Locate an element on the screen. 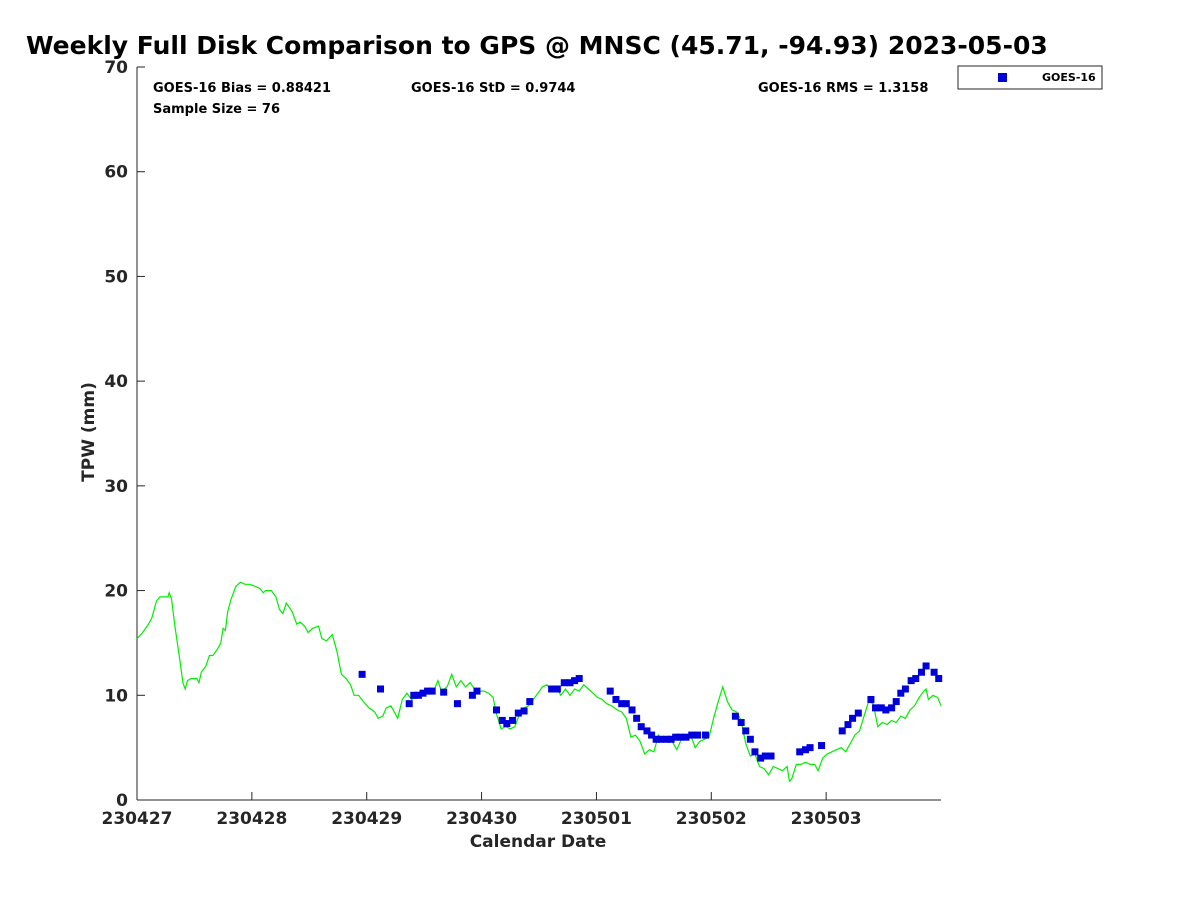  x-tick-label: 230430 is located at coordinates (481, 819).